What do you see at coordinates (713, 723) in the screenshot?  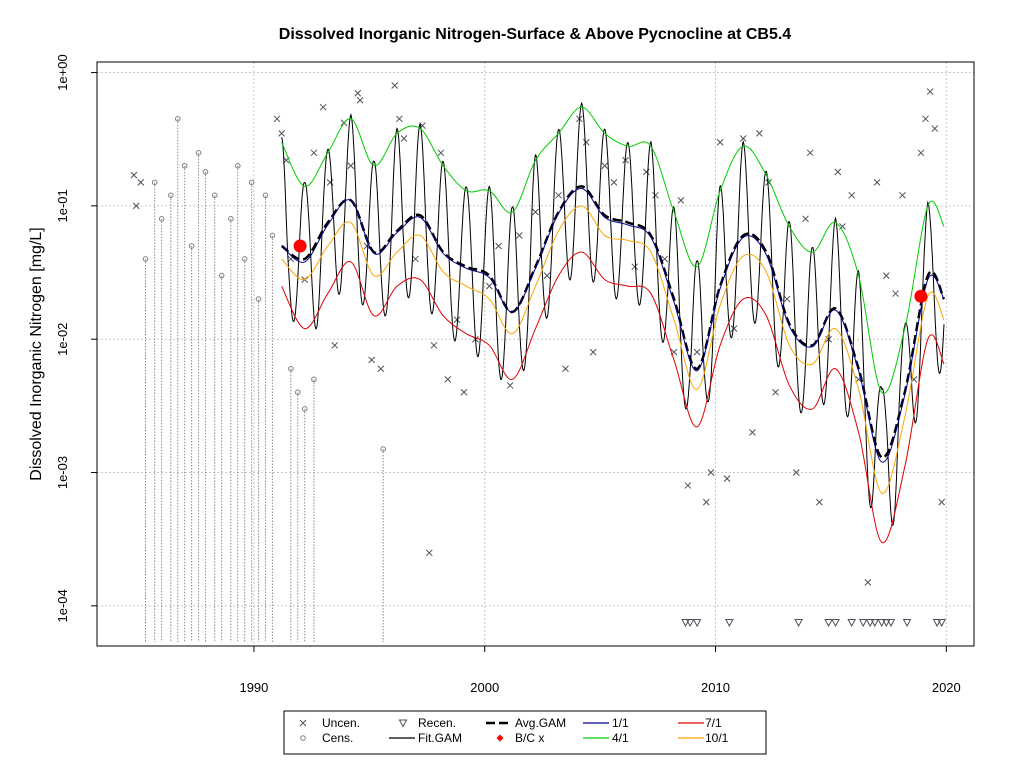 I see `legend-label: 7/1` at bounding box center [713, 723].